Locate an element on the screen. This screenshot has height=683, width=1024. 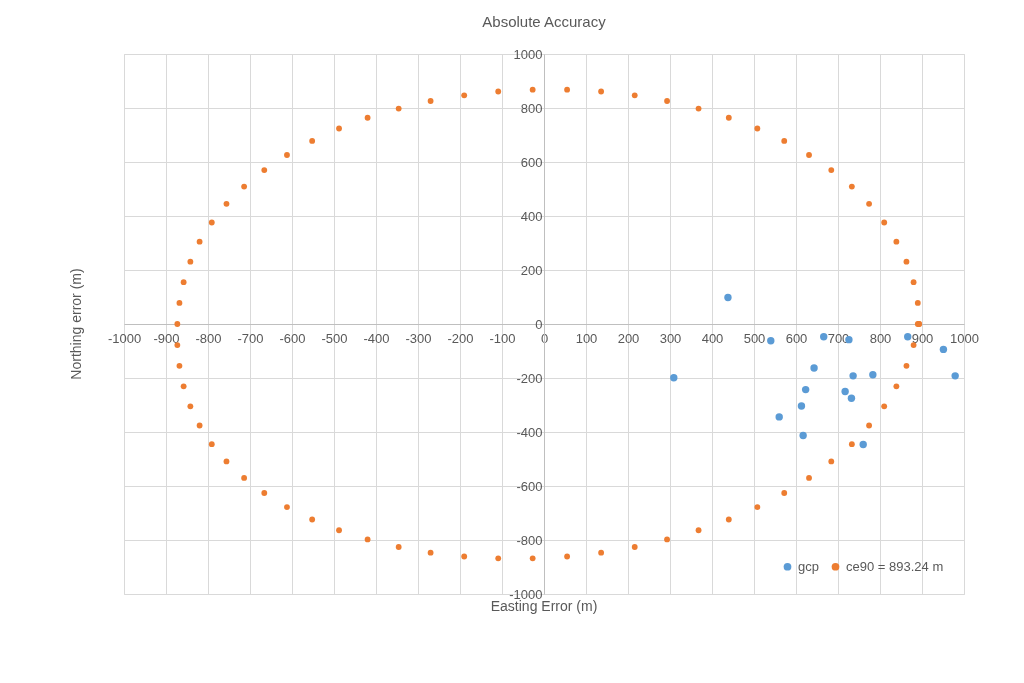
chart-title: Absolute Accuracy is located at coordinates (544, 21).